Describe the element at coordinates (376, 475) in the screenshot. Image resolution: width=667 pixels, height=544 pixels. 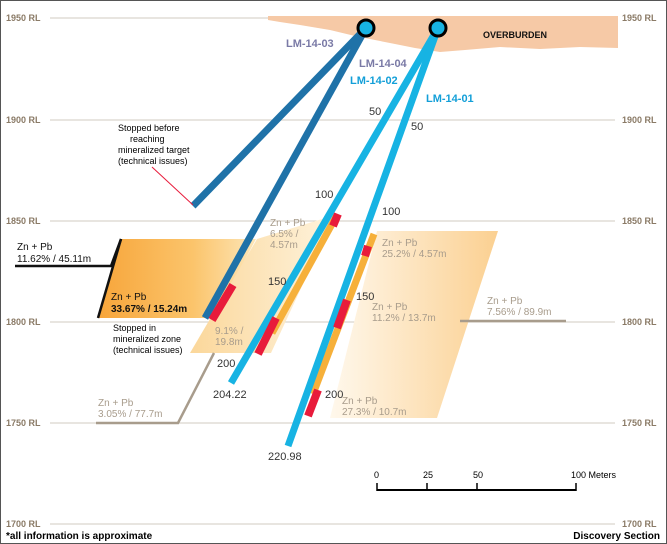
I see `svg-text: 0` at that location.